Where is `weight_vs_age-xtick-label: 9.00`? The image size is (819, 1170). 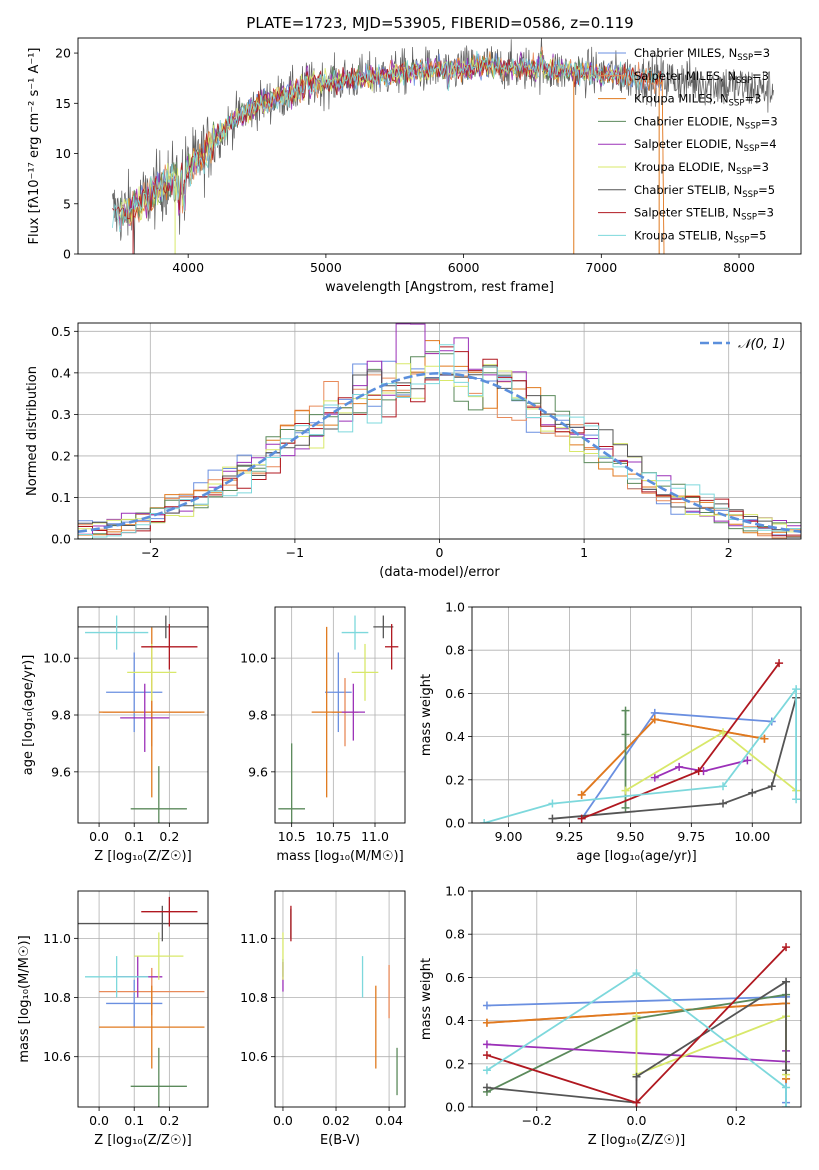 weight_vs_age-xtick-label: 9.00 is located at coordinates (509, 836).